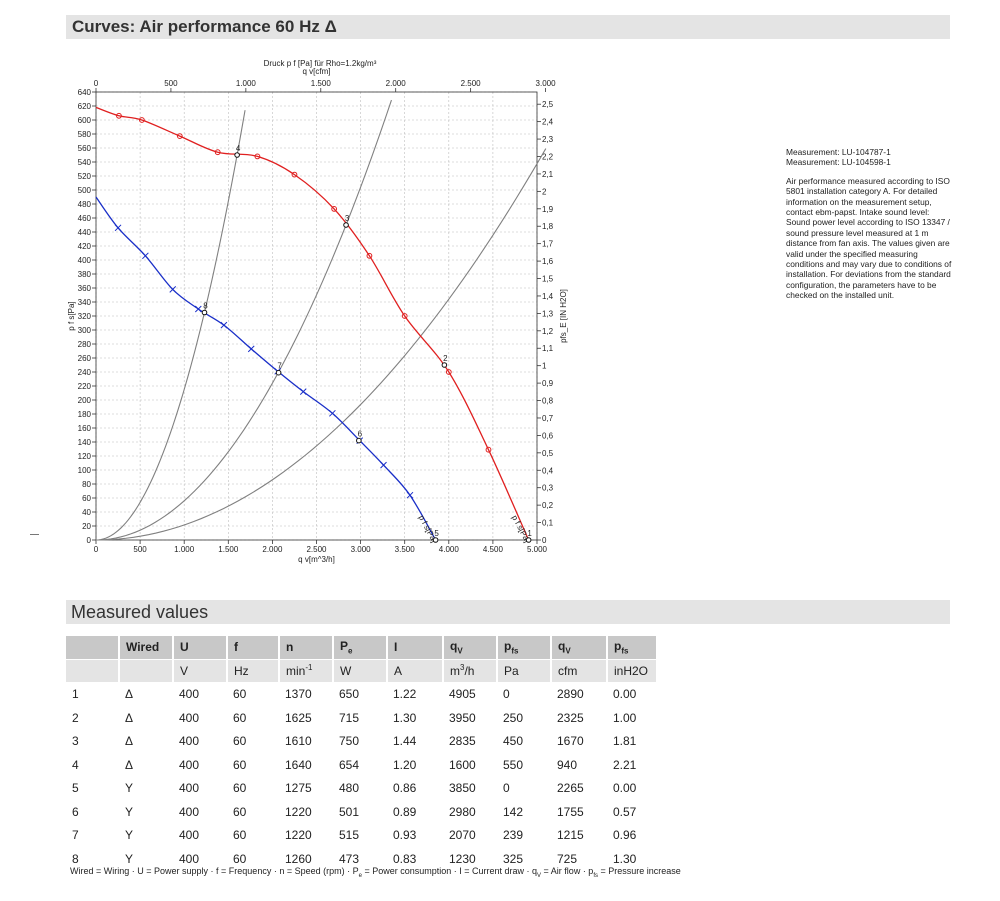 This screenshot has height=901, width=1000. What do you see at coordinates (548, 261) in the screenshot?
I see `y2-tick-label: 1,6` at bounding box center [548, 261].